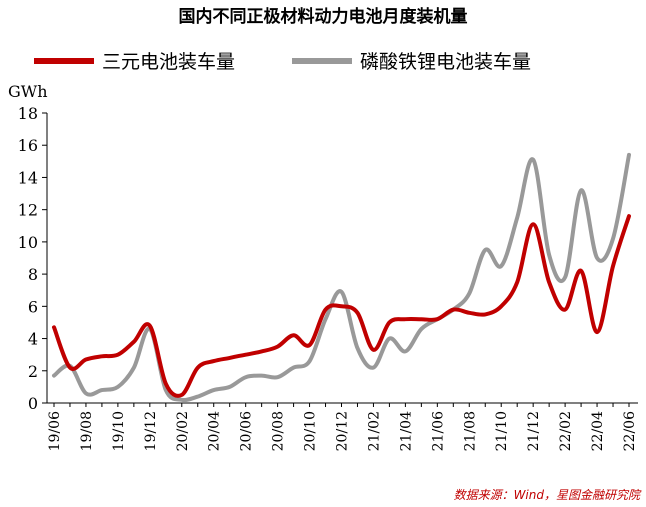 This screenshot has height=507, width=646. What do you see at coordinates (406, 431) in the screenshot?
I see `x-tick-label: 21/04` at bounding box center [406, 431].